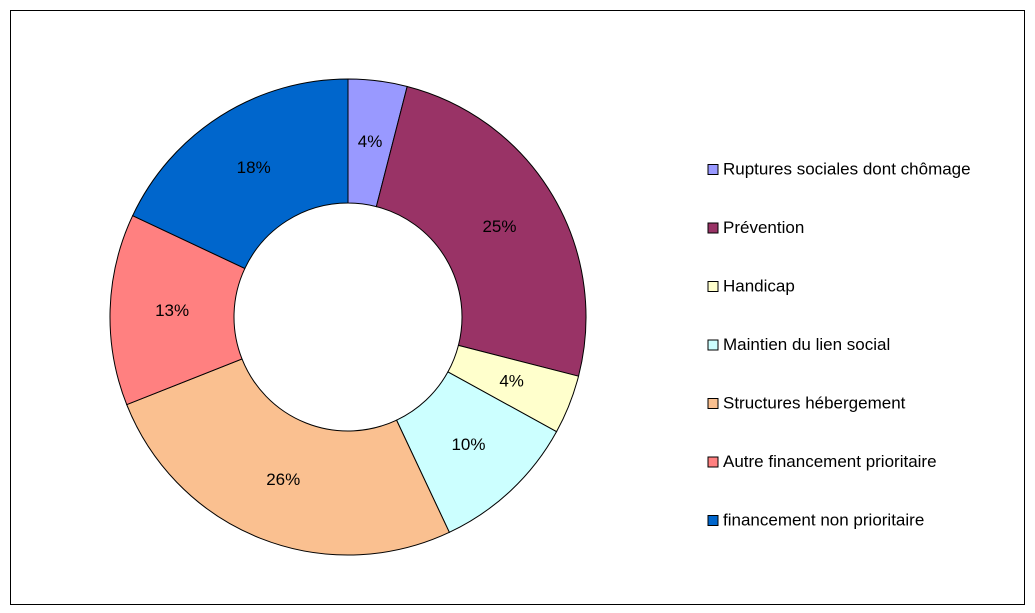 Image resolution: width=1035 pixels, height=613 pixels. What do you see at coordinates (814, 402) in the screenshot?
I see `legend-label: Structures hébergement` at bounding box center [814, 402].